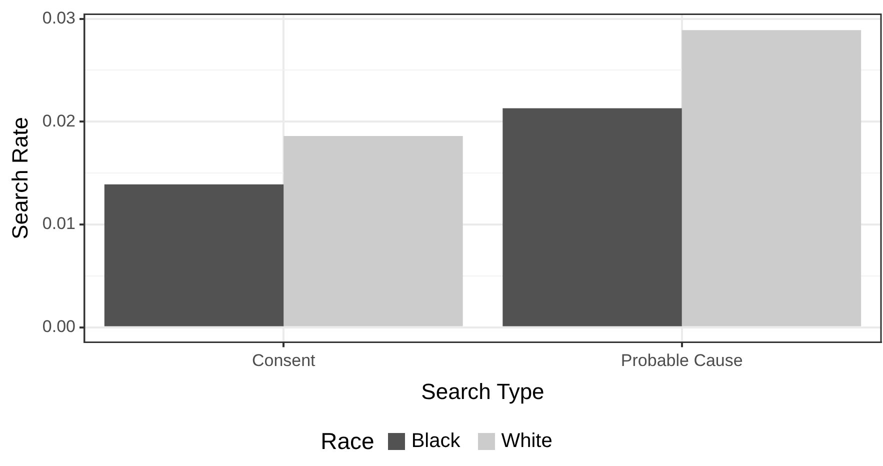 The width and height of the screenshot is (883, 466). Describe the element at coordinates (284, 360) in the screenshot. I see `x-tick-label: Consent` at that location.